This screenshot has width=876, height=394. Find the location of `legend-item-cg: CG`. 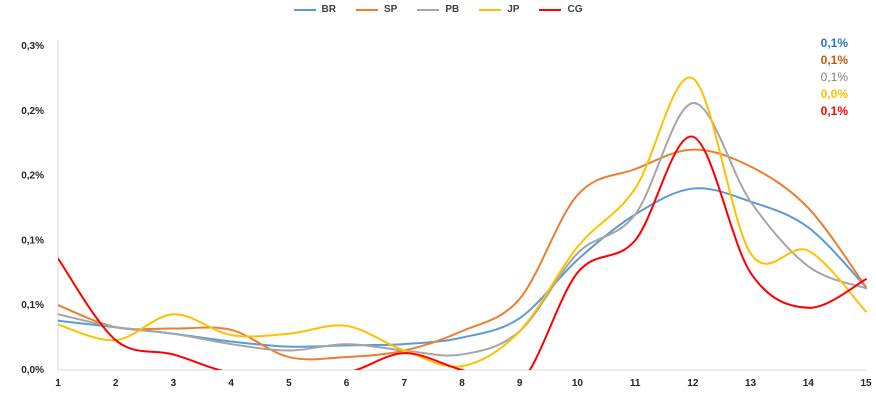

legend-item-cg: CG is located at coordinates (560, 9).